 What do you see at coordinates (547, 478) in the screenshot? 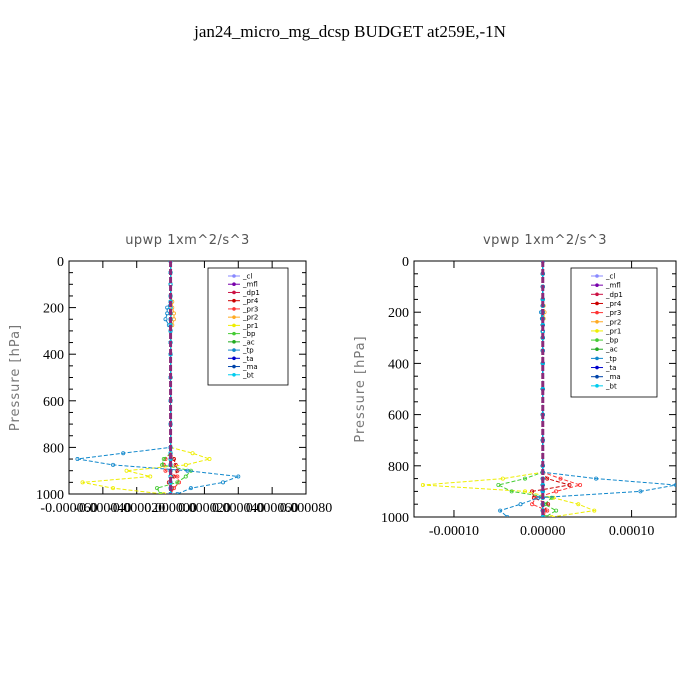
I see `vpwp-point-pr4` at bounding box center [547, 478].